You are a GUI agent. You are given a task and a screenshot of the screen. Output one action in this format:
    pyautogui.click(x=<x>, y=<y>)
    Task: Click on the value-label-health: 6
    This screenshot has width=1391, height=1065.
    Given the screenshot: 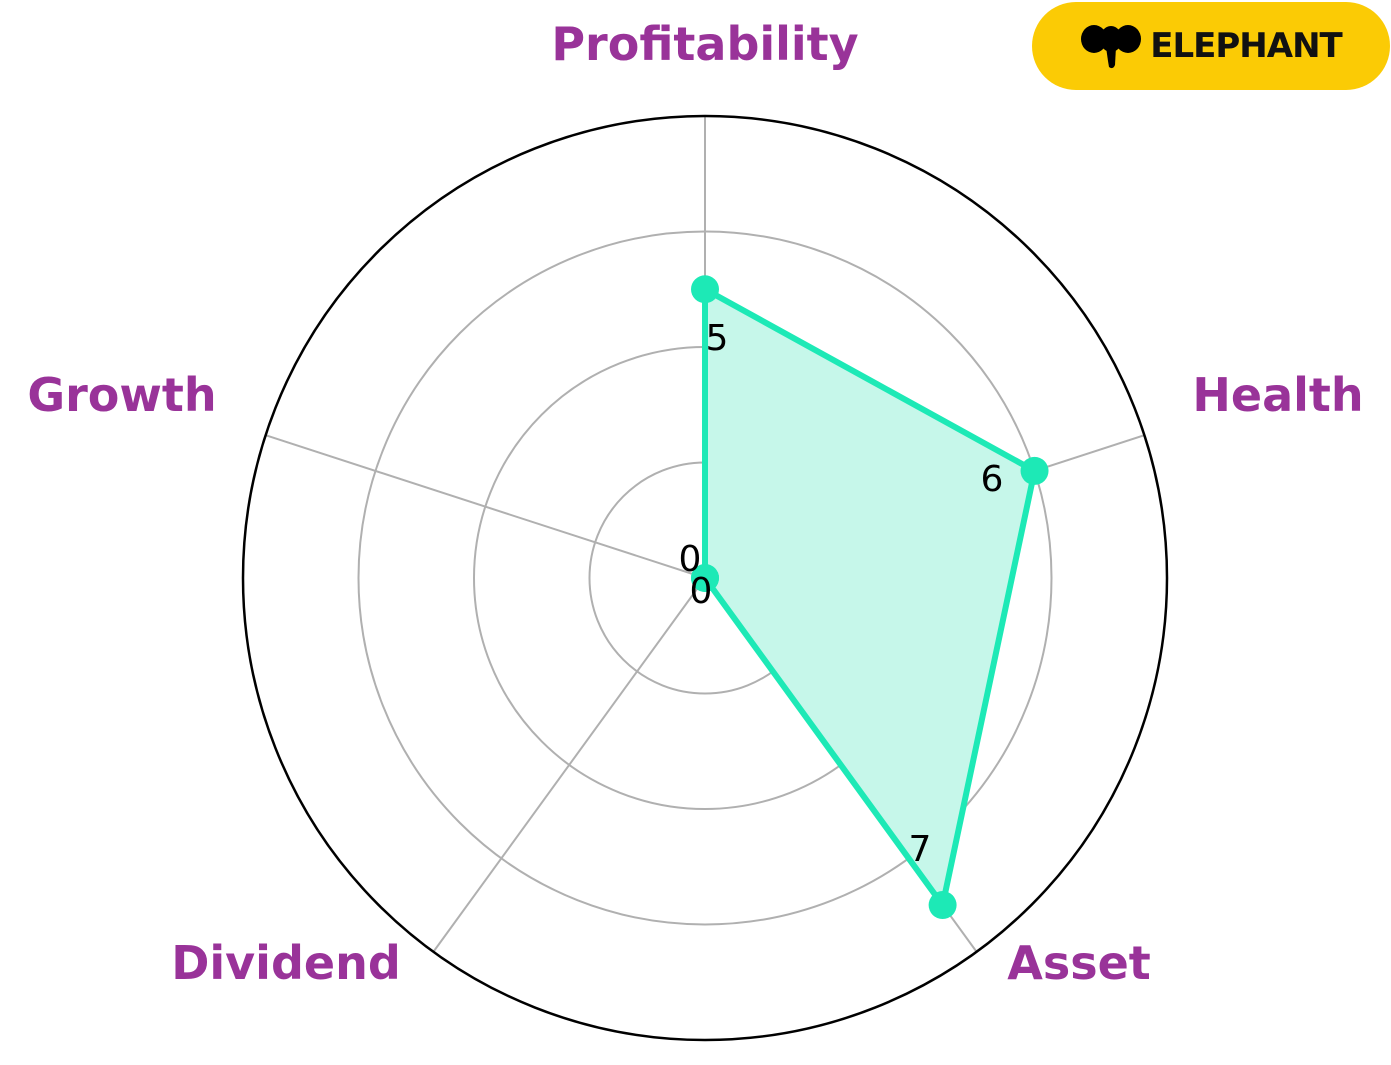 What is the action you would take?
    pyautogui.click(x=992, y=479)
    